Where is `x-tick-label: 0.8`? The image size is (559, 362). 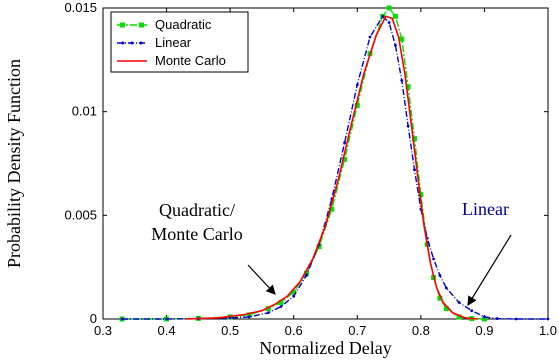 x-tick-label: 0.8 is located at coordinates (421, 330).